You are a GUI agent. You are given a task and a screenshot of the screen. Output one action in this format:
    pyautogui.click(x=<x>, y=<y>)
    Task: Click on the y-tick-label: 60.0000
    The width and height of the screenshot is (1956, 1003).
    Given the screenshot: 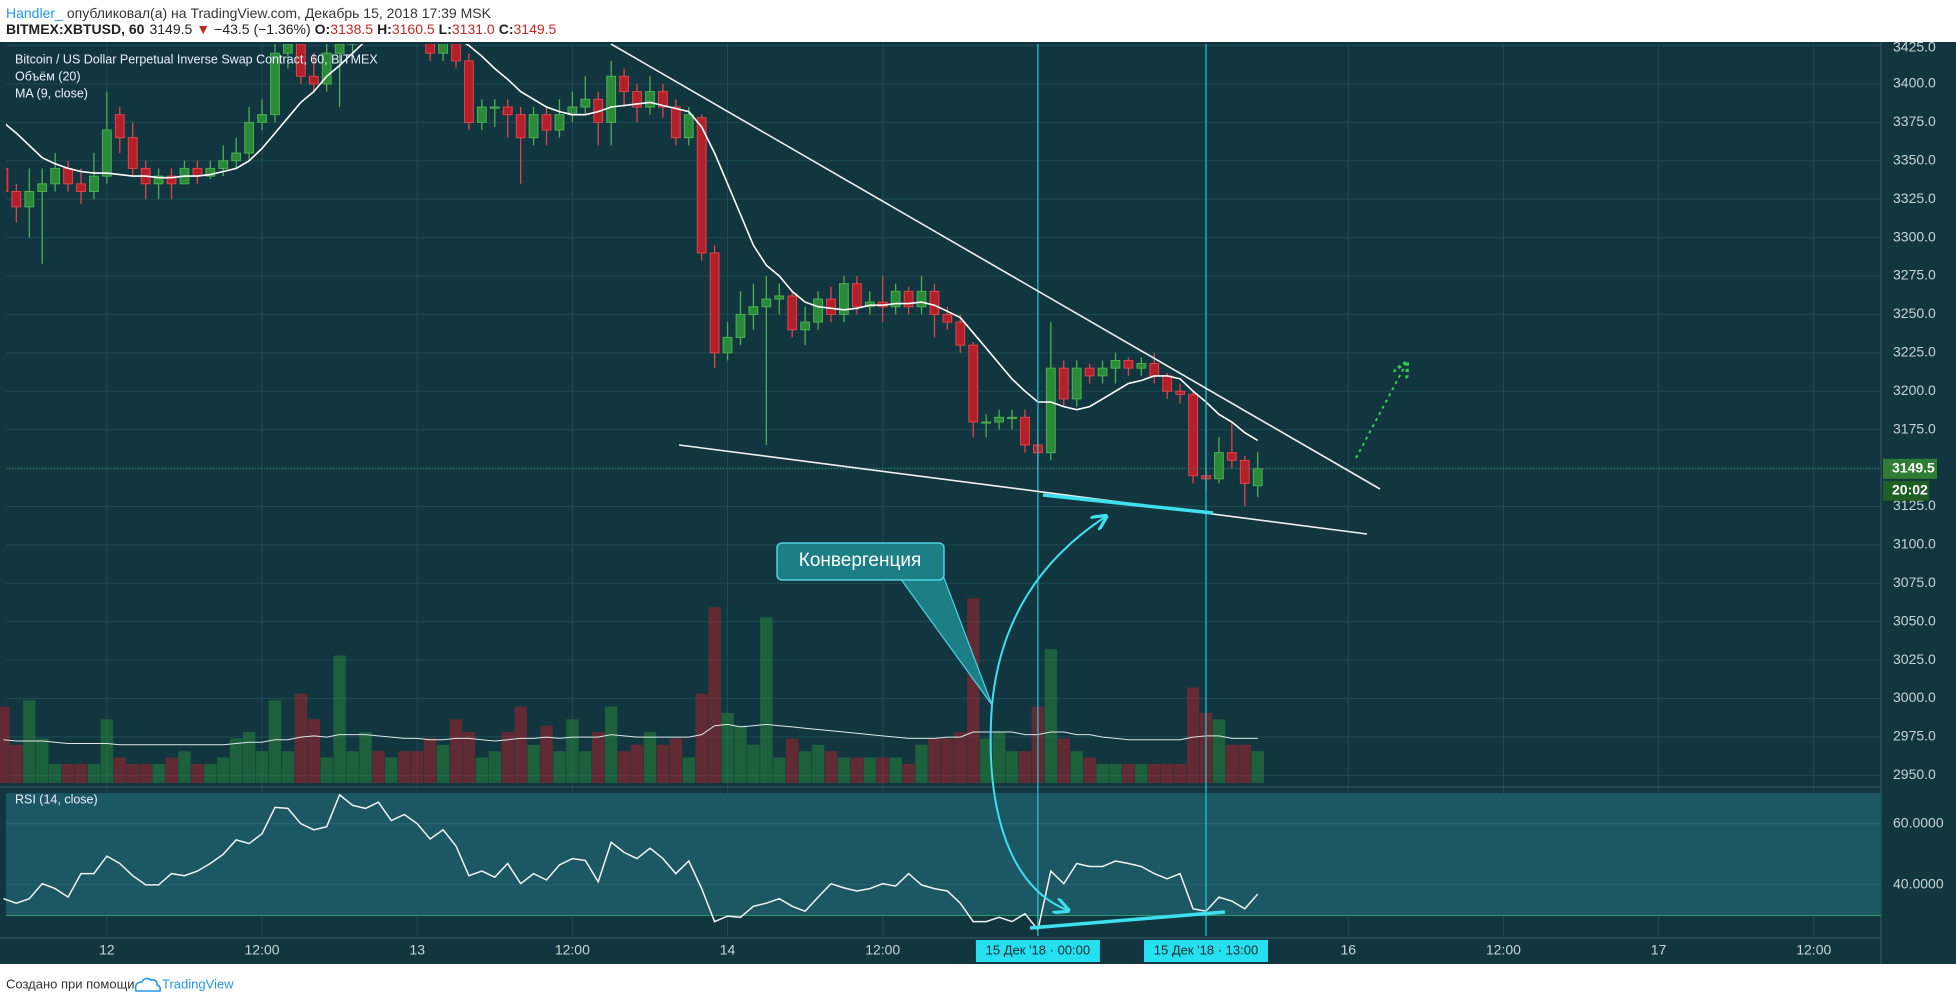 What is the action you would take?
    pyautogui.click(x=1918, y=822)
    